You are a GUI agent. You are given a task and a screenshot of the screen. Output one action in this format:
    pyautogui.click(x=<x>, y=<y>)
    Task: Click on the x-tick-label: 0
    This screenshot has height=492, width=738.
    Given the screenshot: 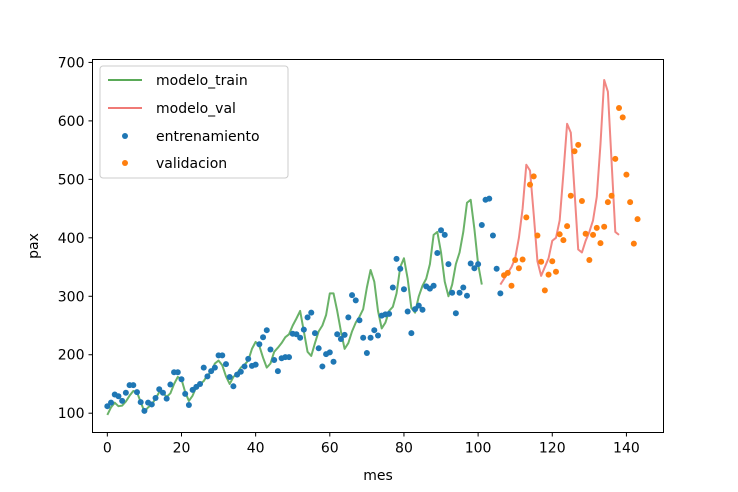 What is the action you would take?
    pyautogui.click(x=107, y=449)
    